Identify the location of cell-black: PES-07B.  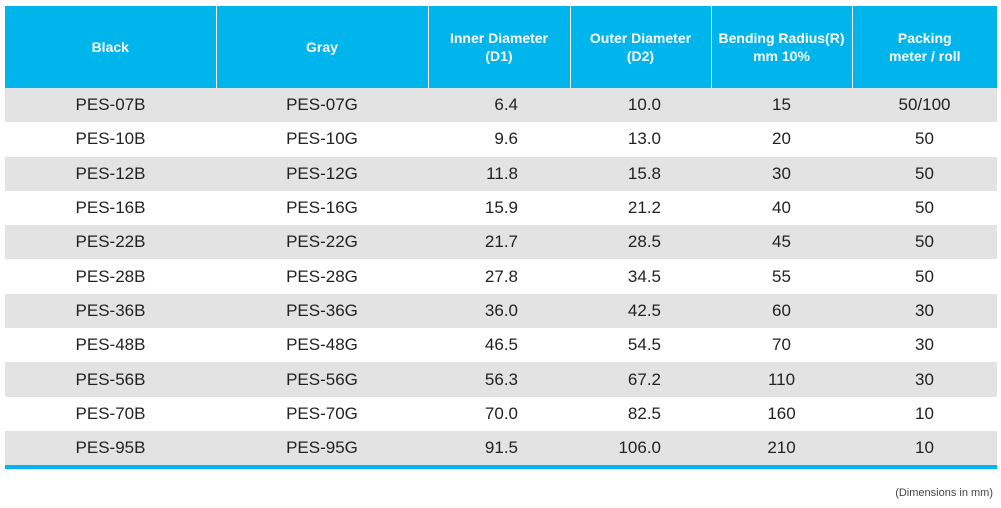
(110, 105).